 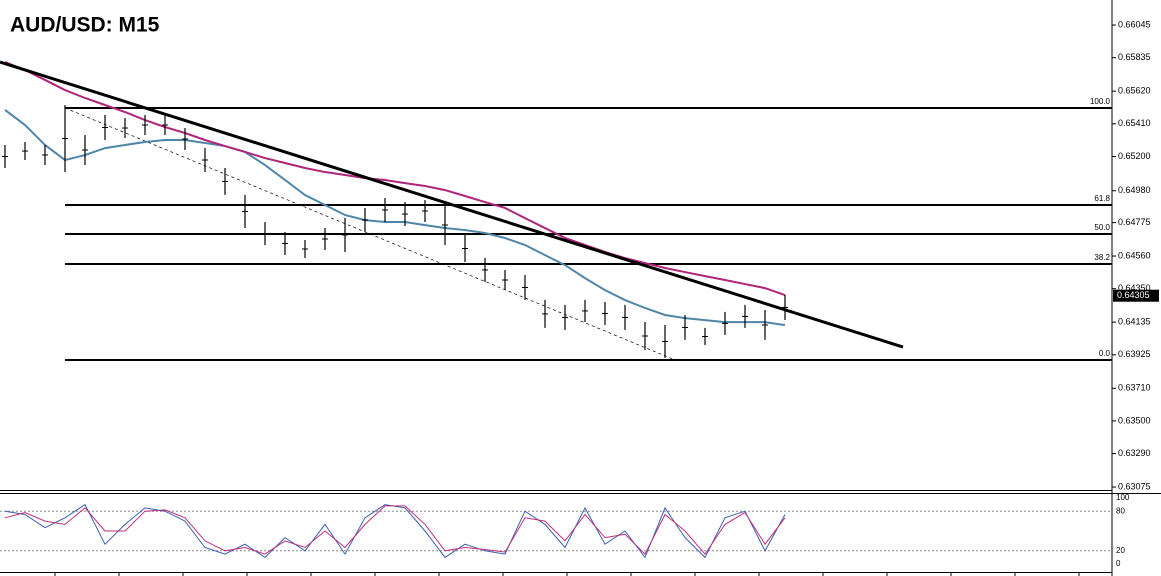 What do you see at coordinates (85, 25) in the screenshot?
I see `chart-title: AUD/USD: M15` at bounding box center [85, 25].